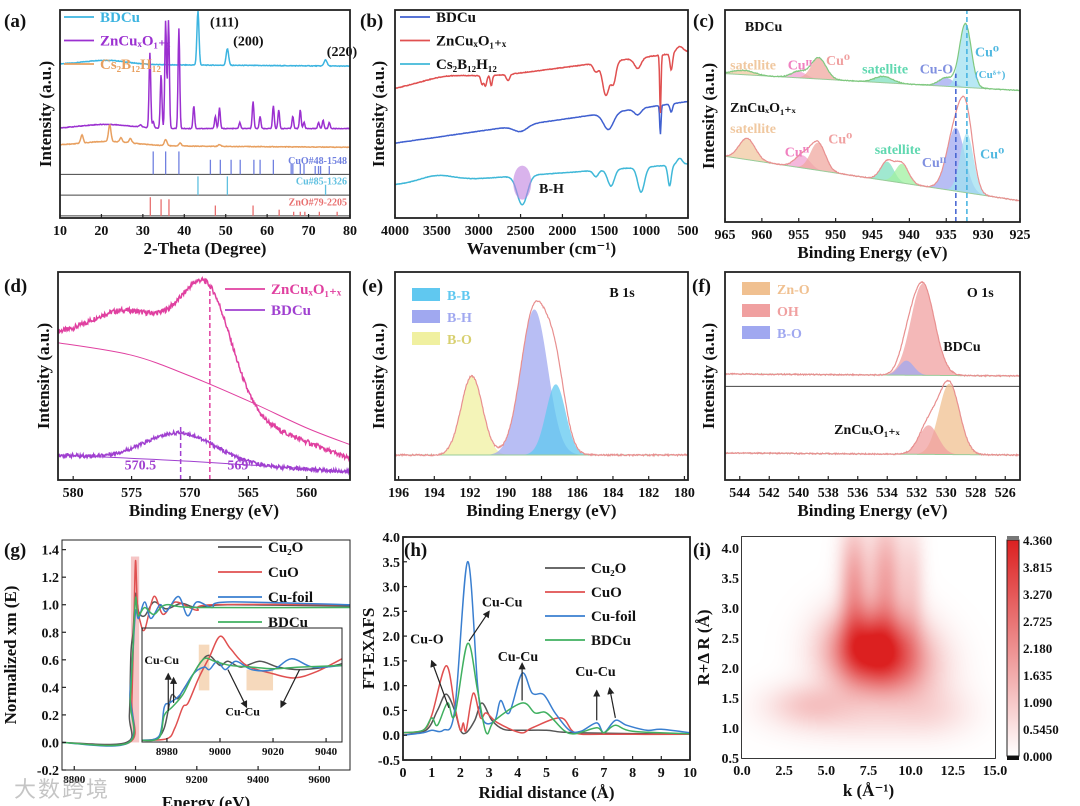 This screenshot has width=1080, height=806. What do you see at coordinates (479, 231) in the screenshot?
I see `x-tick-label: 3000` at bounding box center [479, 231].